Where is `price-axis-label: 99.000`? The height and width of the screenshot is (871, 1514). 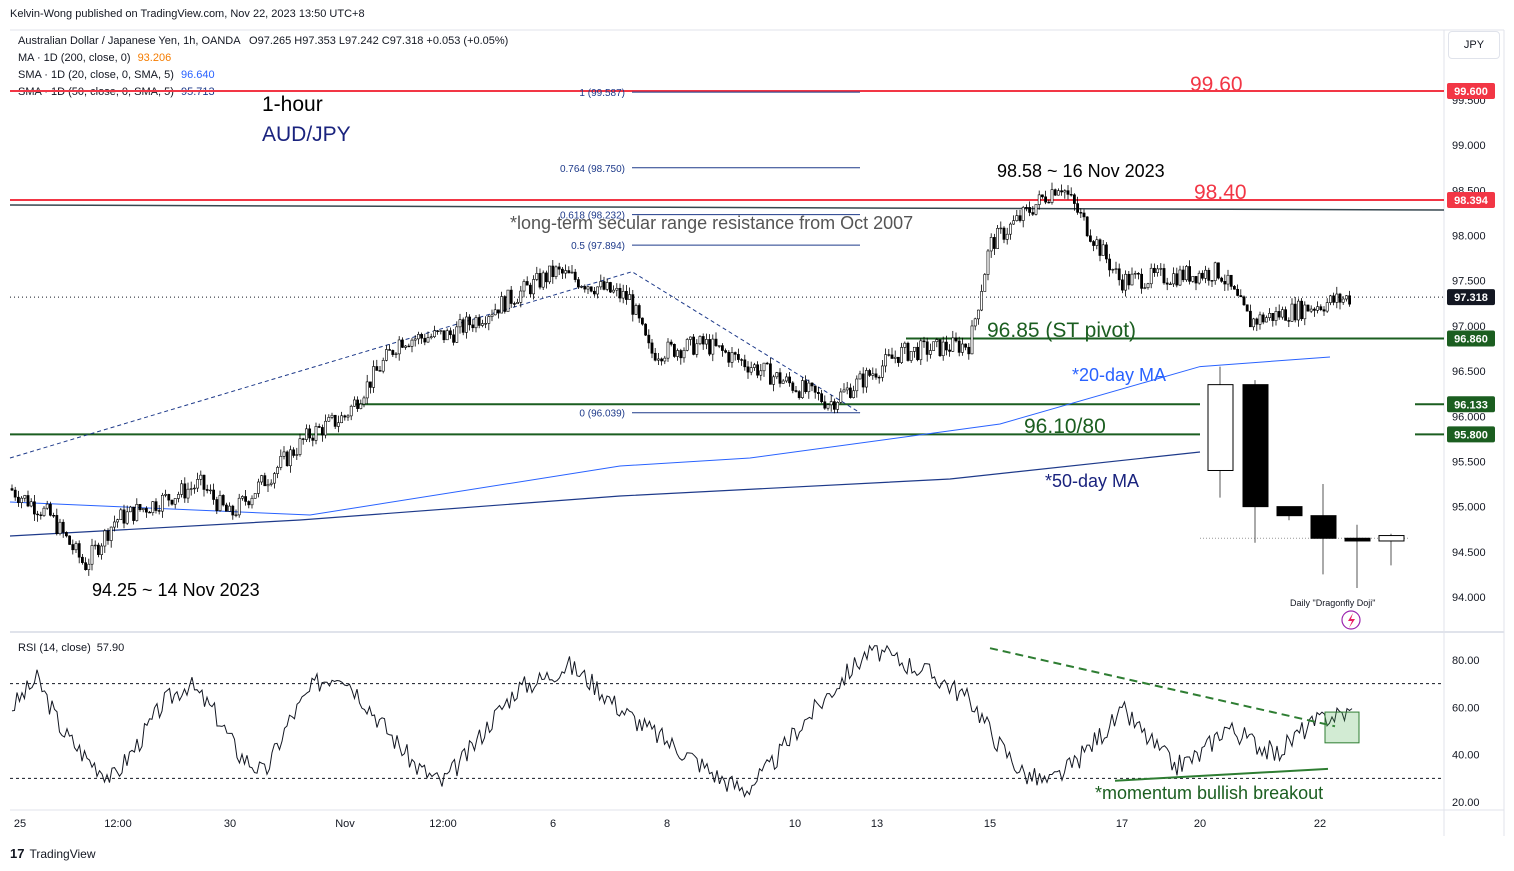
price-axis-label: 99.000 is located at coordinates (1469, 146).